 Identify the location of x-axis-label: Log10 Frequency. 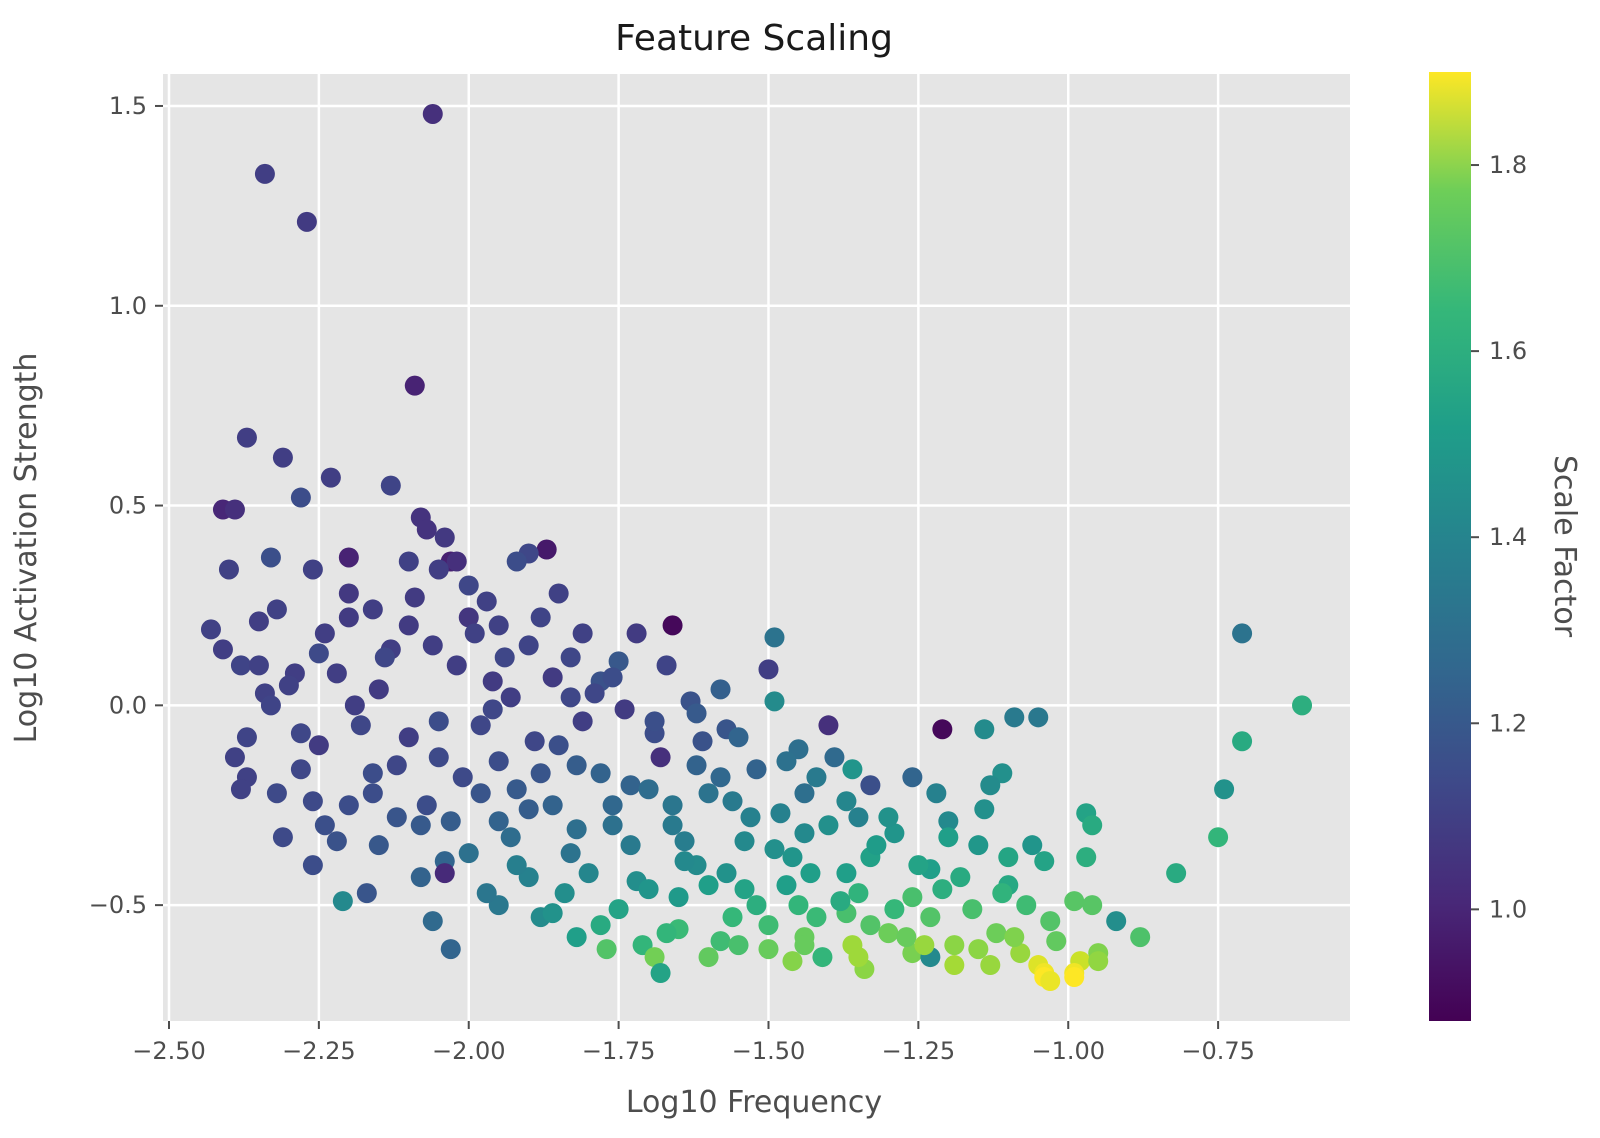
(754, 1102).